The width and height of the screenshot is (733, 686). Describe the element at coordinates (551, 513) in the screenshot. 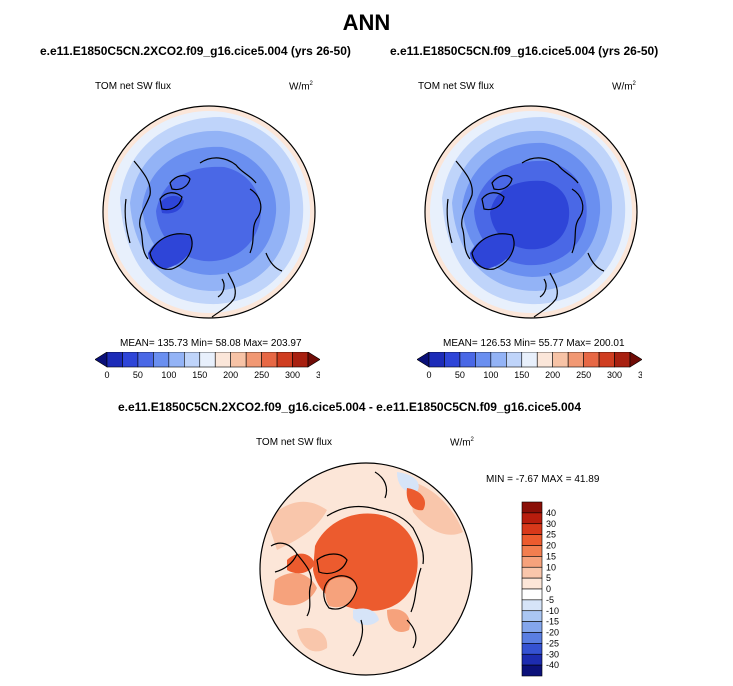

I see `colorbar-tick-label: 40` at that location.